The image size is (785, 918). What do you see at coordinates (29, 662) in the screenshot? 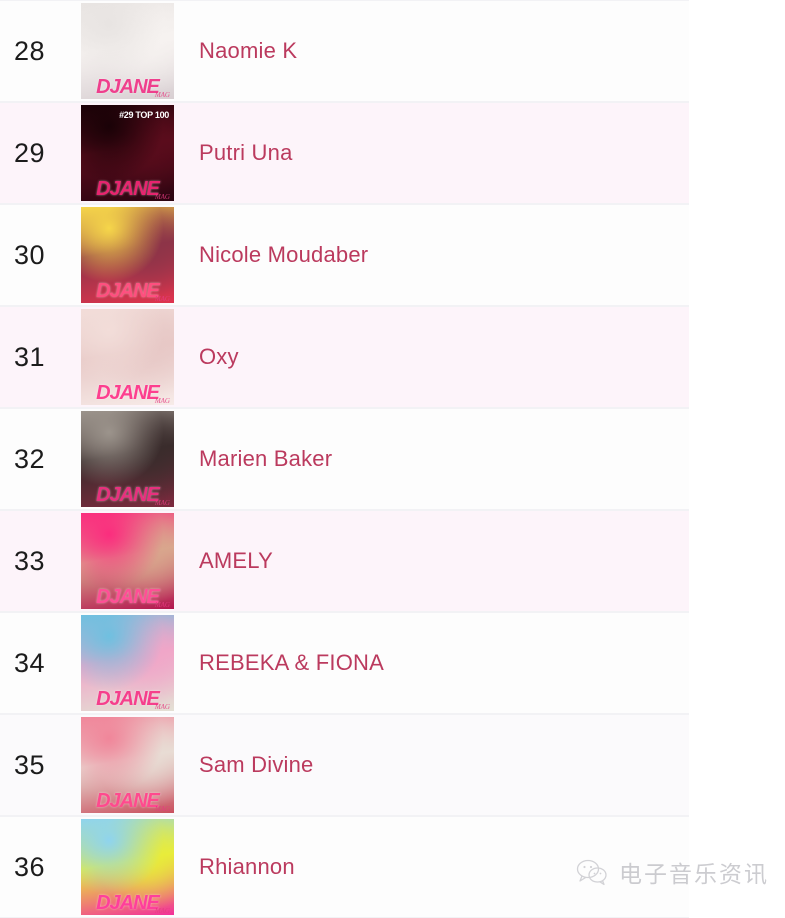
I see `rank-number: 34` at bounding box center [29, 662].